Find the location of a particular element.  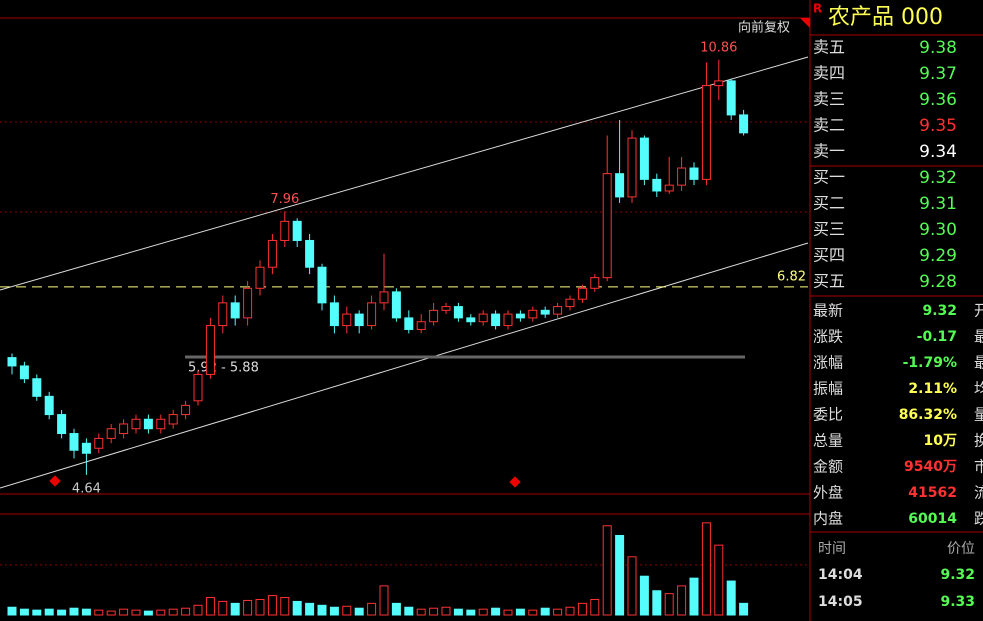

order-price: 9.38 is located at coordinates (938, 48).